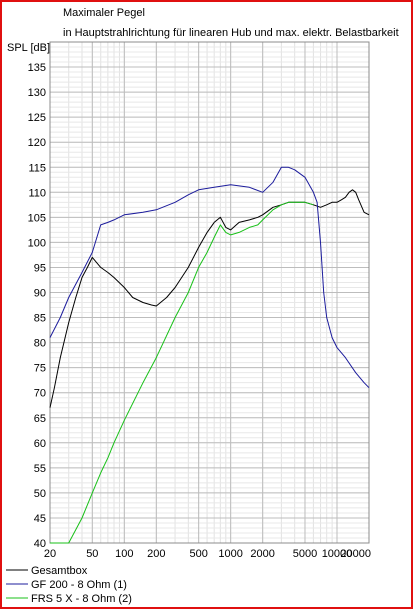  I want to click on y-tick-label: 60, so click(40, 444).